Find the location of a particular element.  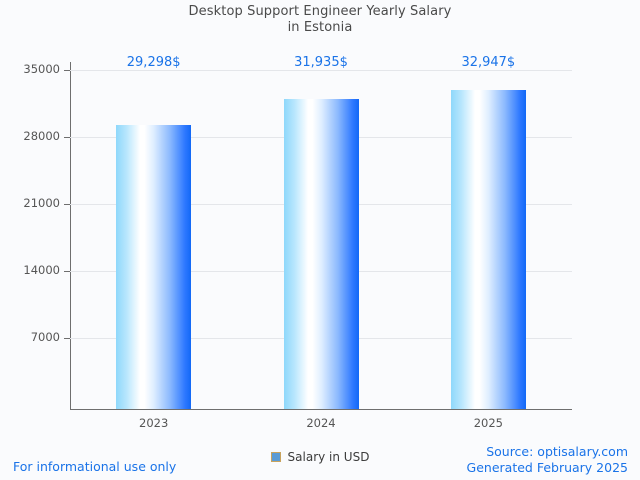

y-axis-tick-label: 28000 is located at coordinates (41, 136).